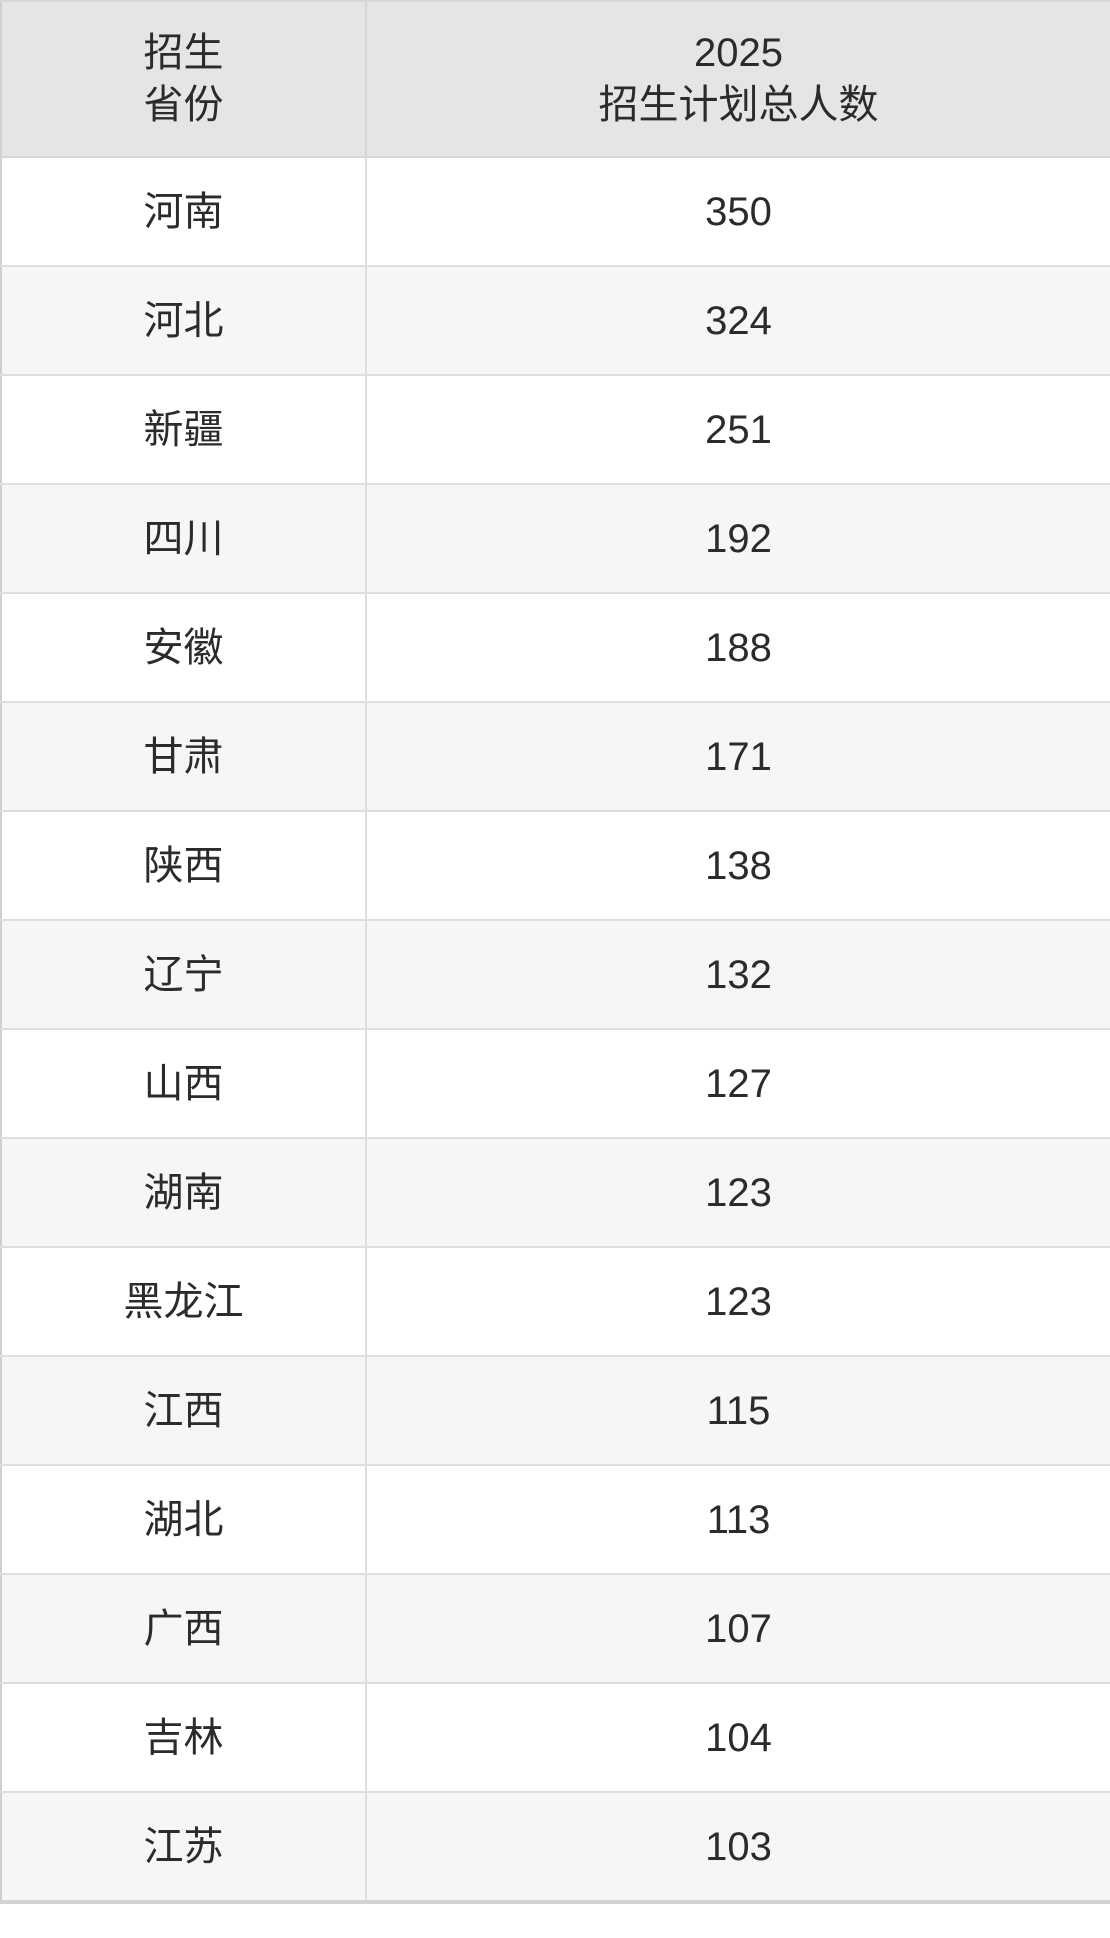  What do you see at coordinates (737, 1847) in the screenshot?
I see `total-cell: 103` at bounding box center [737, 1847].